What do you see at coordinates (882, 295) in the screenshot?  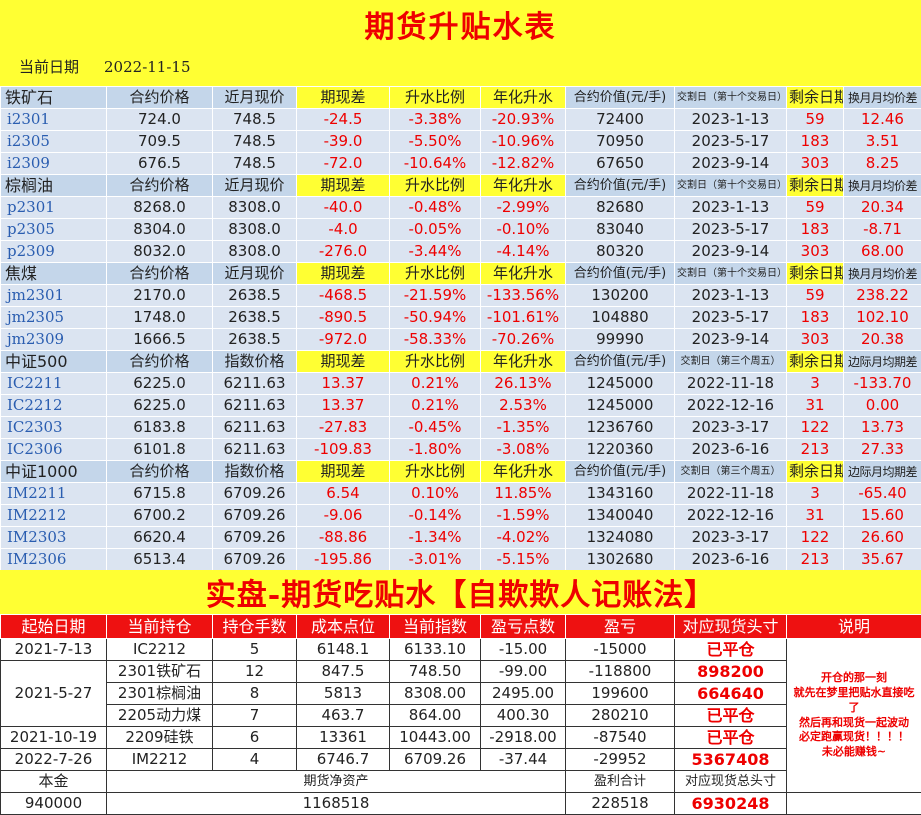 I see `contract-cell: 238.22` at bounding box center [882, 295].